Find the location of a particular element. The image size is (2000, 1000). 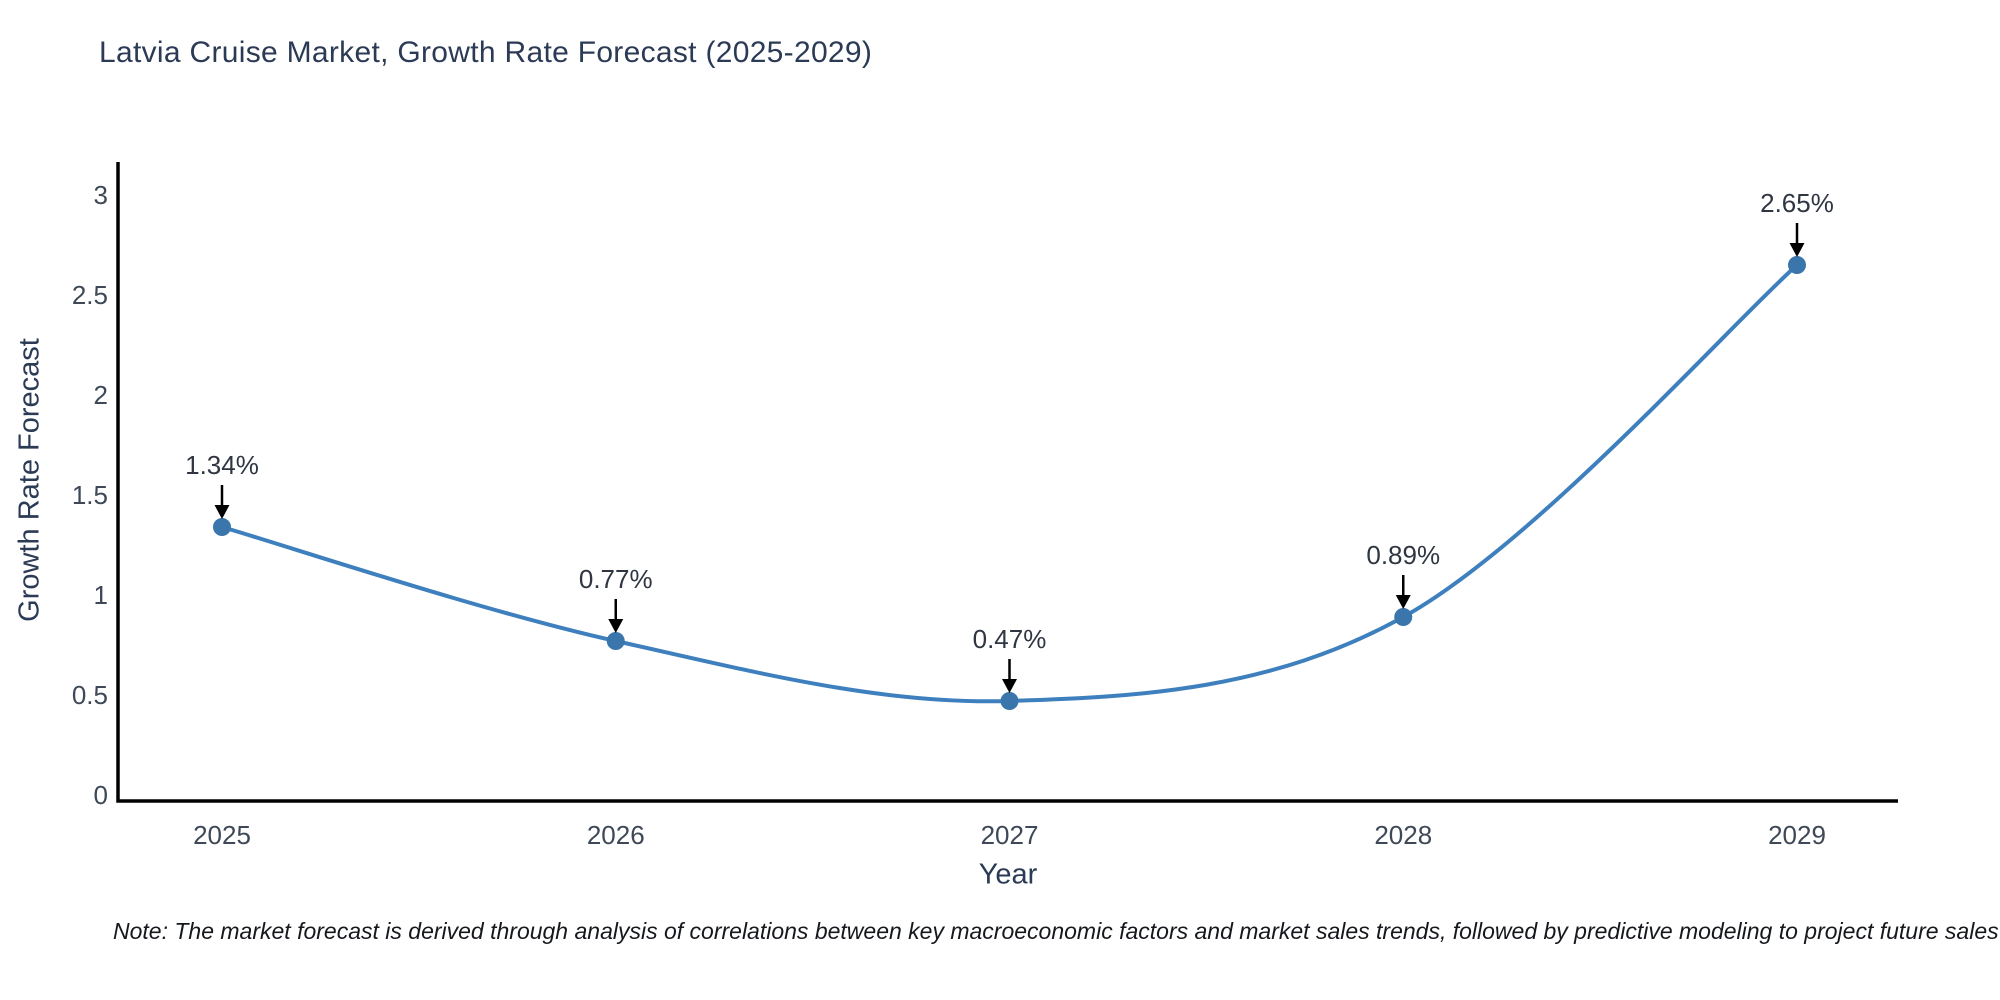

point-value-label: 1.34% is located at coordinates (222, 465).